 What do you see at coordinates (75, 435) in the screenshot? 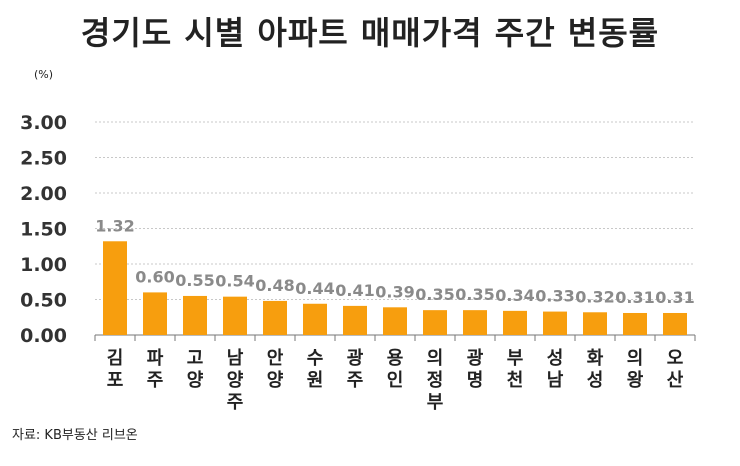
I see `source-note: 자료: KB부동산 리브온` at bounding box center [75, 435].